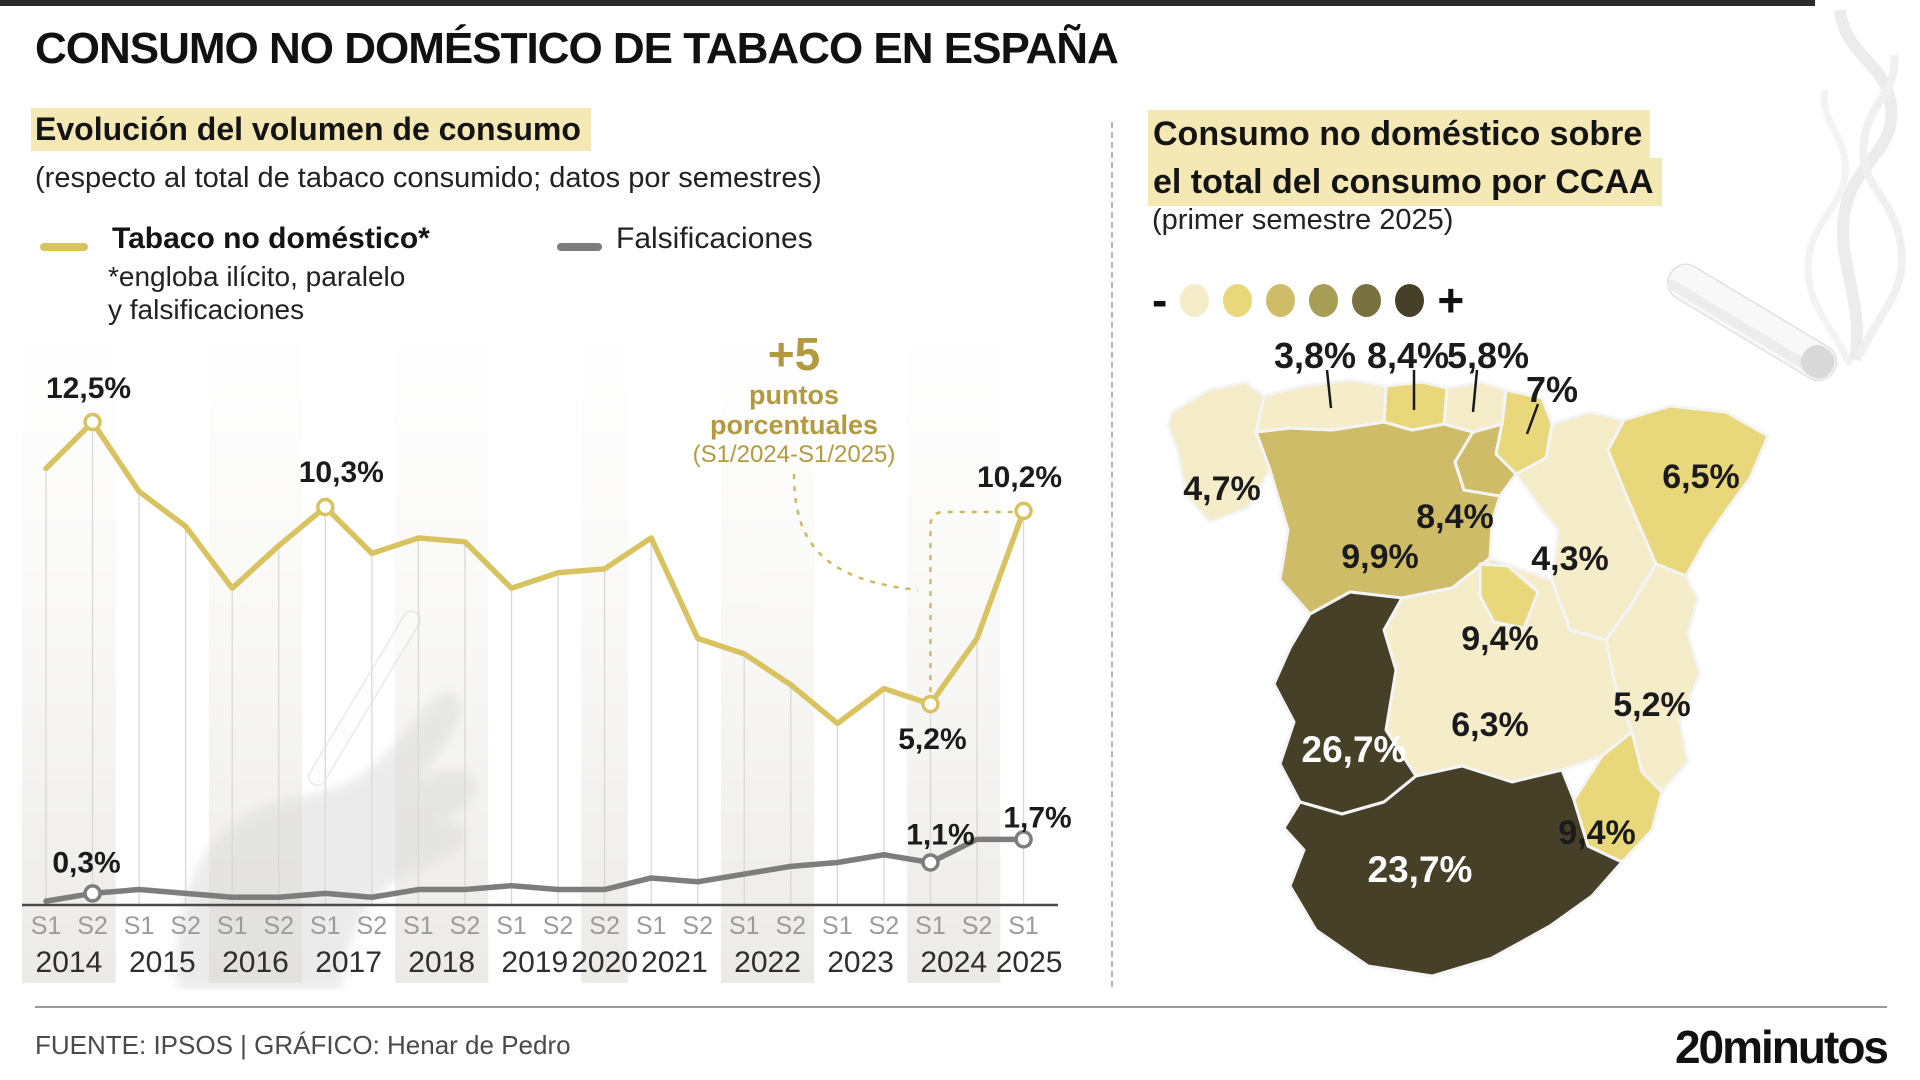 The height and width of the screenshot is (1080, 1920). I want to click on map-label-asturias: 3,8%, so click(1315, 355).